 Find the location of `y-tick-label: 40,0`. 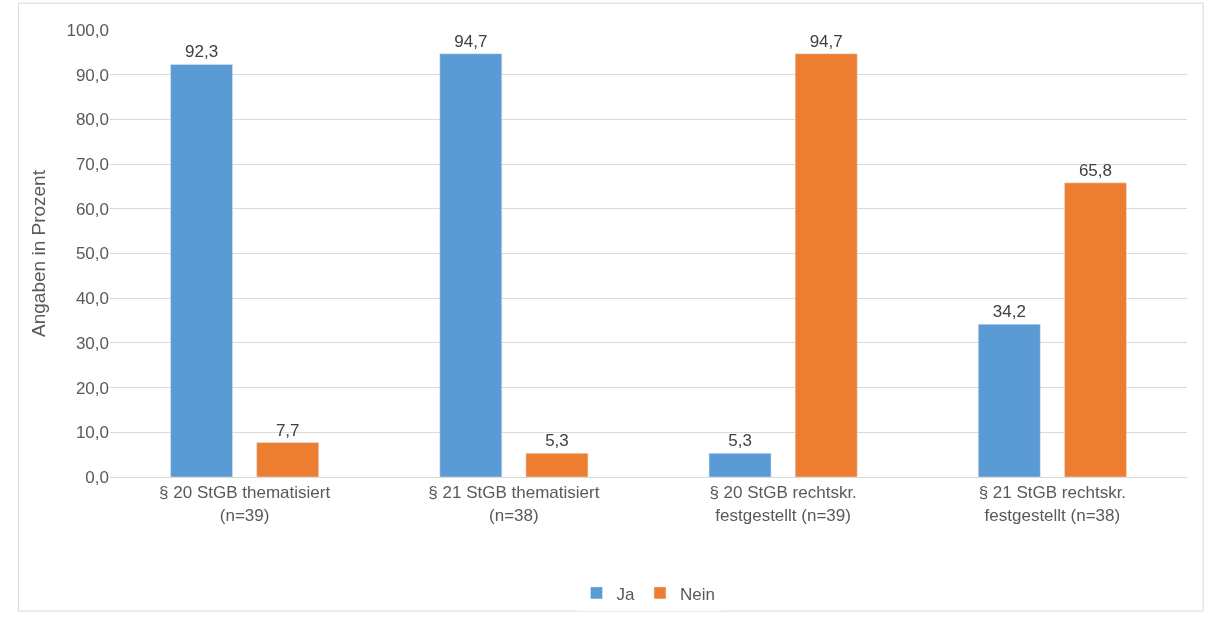

y-tick-label: 40,0 is located at coordinates (92, 299).